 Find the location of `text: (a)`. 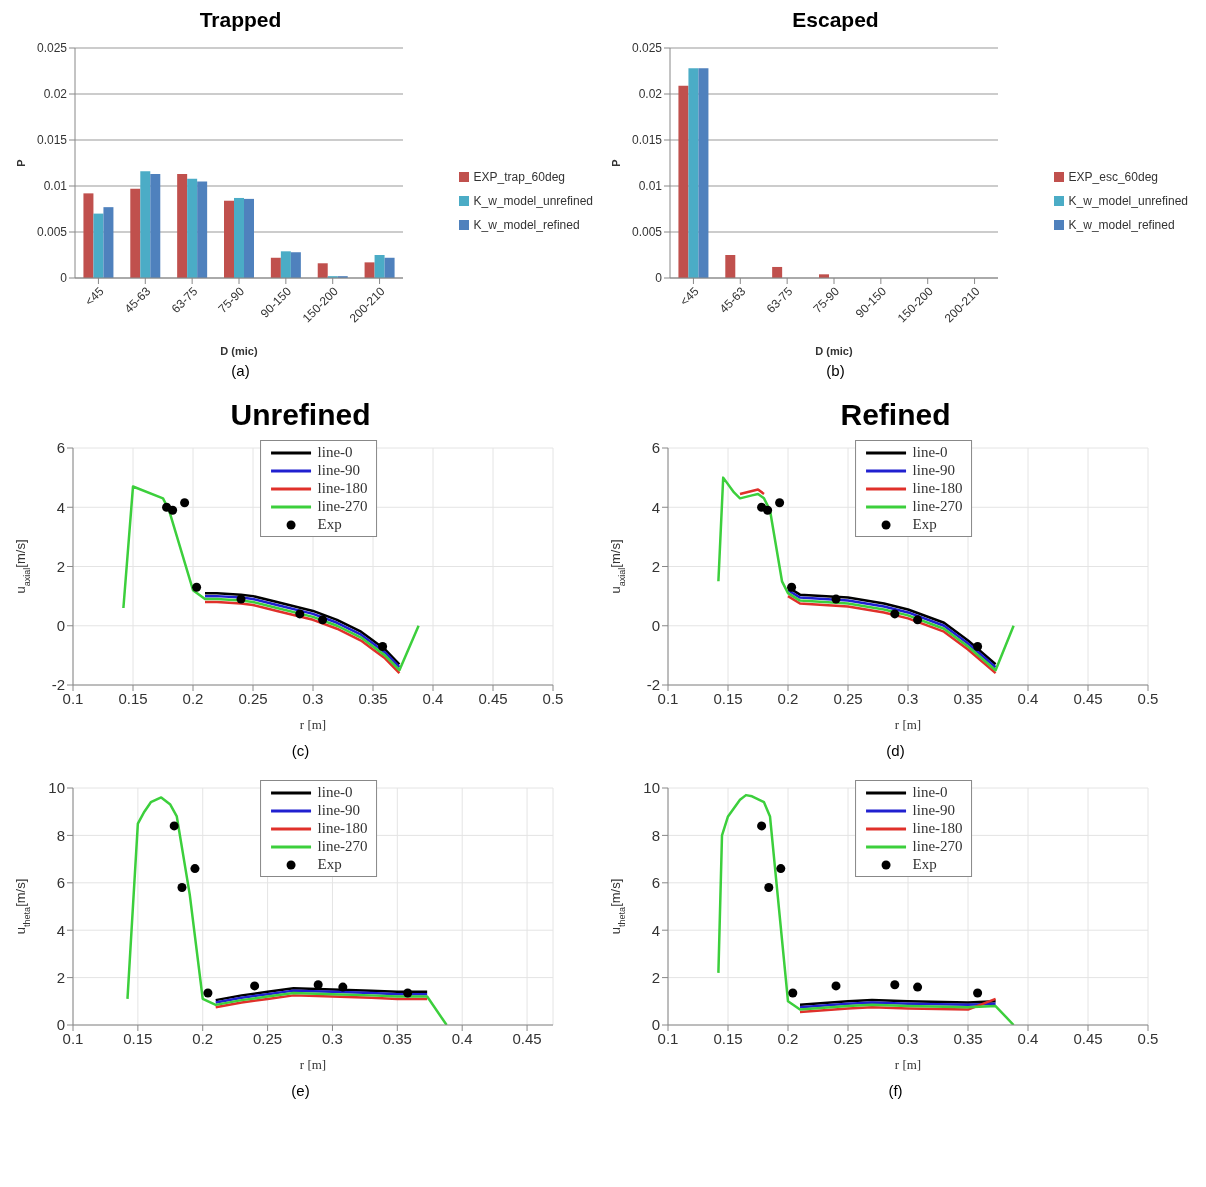

text: (a) is located at coordinates (240, 371).